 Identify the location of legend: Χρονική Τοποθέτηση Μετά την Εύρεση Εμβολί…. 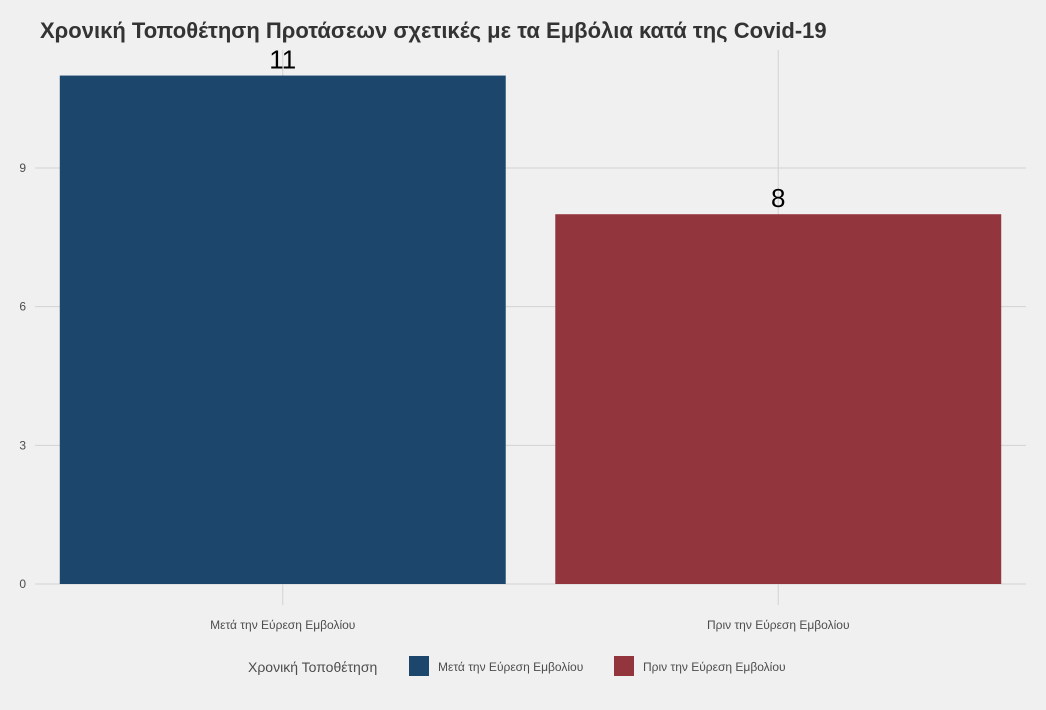
(517, 666).